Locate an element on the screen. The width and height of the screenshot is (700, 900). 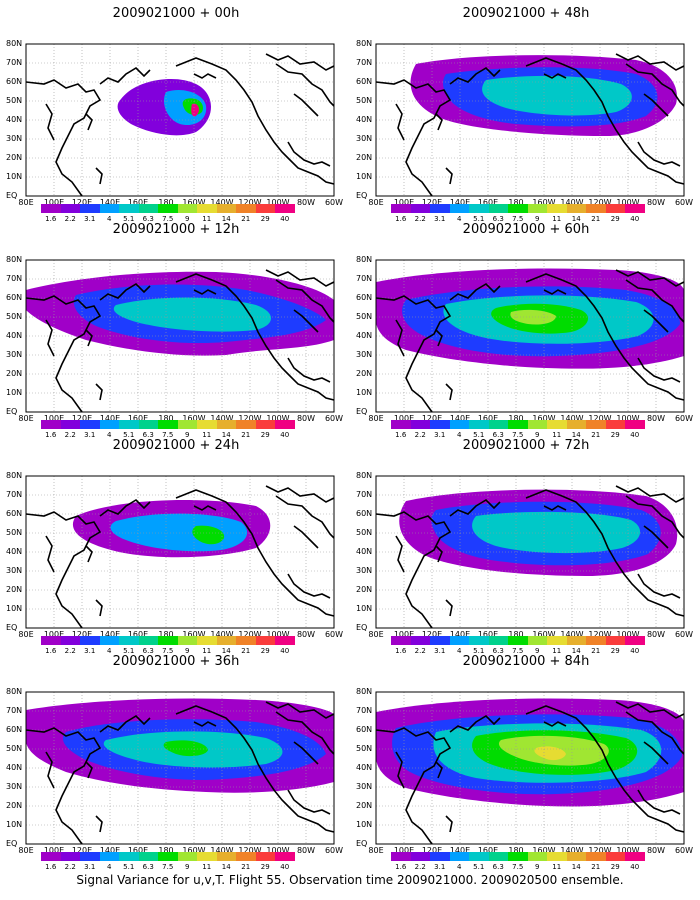
colorbar is located at coordinates (168, 856).